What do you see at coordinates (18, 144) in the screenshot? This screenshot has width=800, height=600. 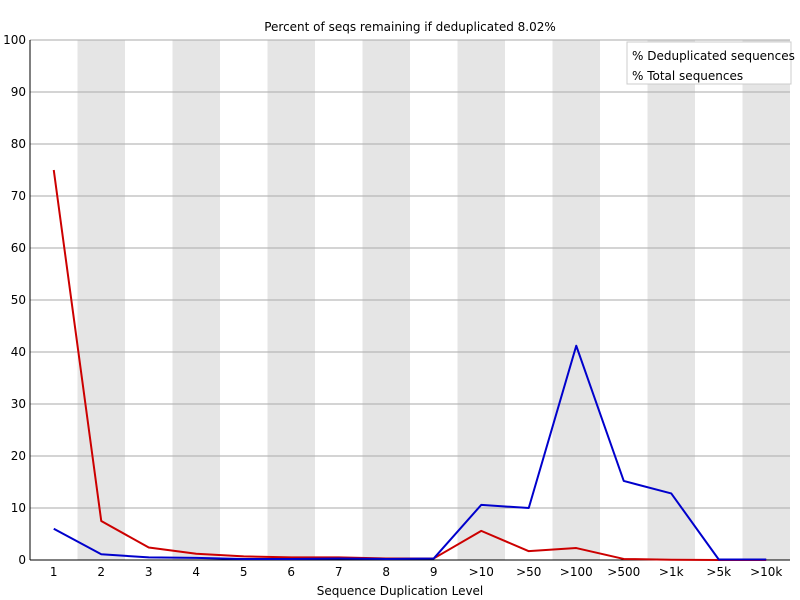 I see `y-tick-label: 80` at bounding box center [18, 144].